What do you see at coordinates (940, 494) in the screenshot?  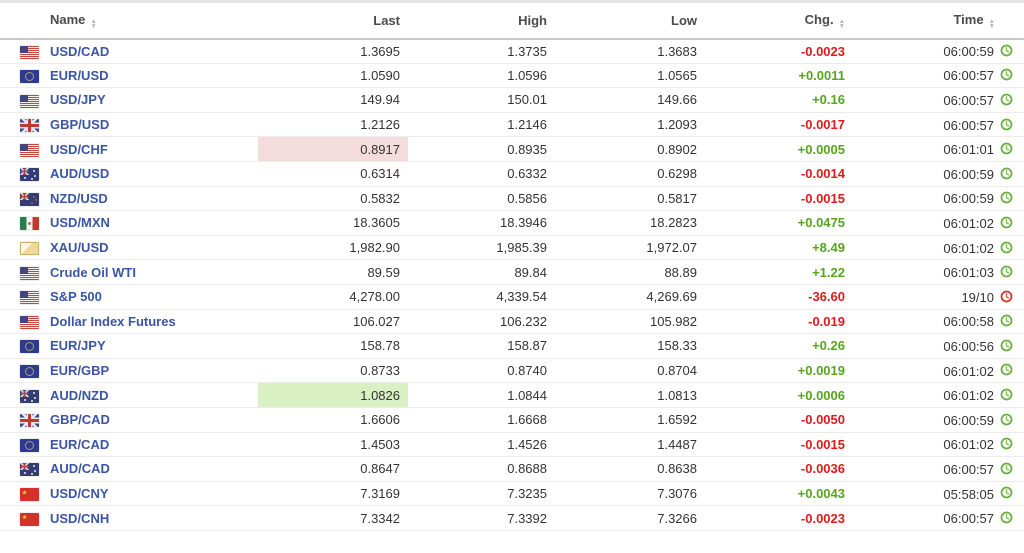 I see `time-cell: 05:58:05` at bounding box center [940, 494].